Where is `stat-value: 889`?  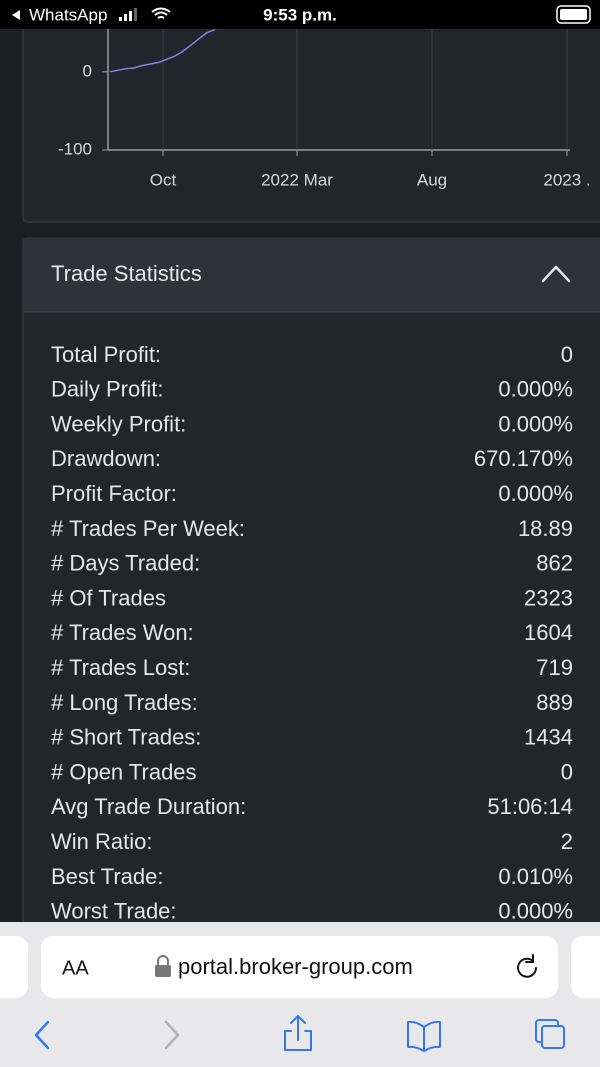
stat-value: 889 is located at coordinates (554, 702).